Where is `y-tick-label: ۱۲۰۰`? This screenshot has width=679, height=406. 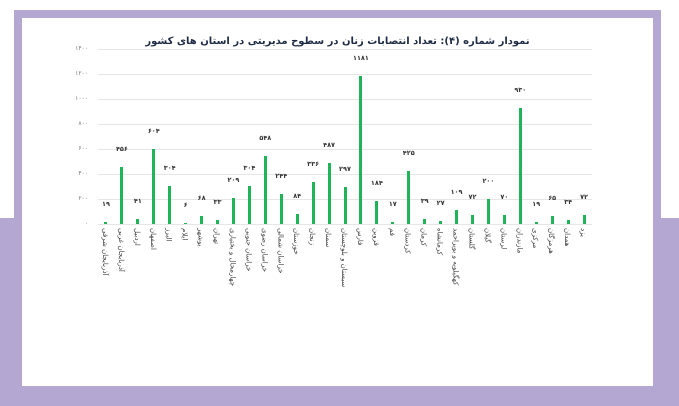 y-tick-label: ۱۲۰۰ is located at coordinates (81, 73).